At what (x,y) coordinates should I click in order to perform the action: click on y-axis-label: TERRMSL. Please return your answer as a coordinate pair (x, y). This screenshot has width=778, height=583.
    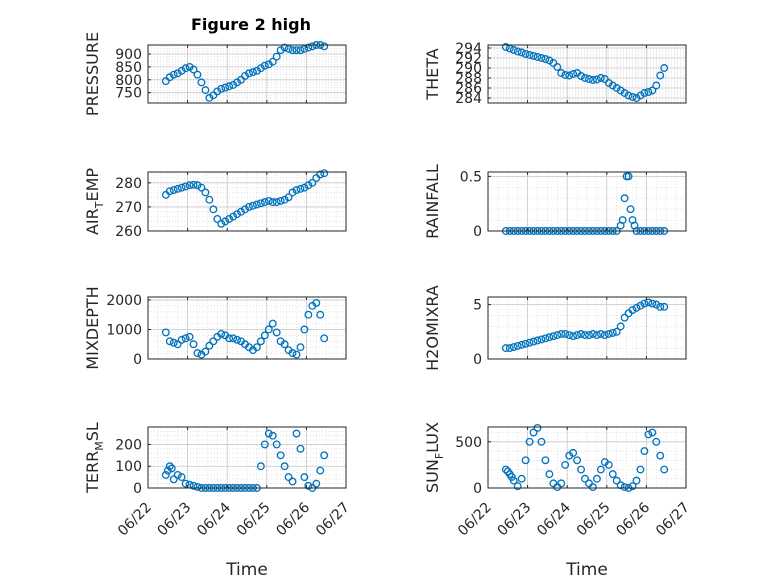
    Looking at the image, I should click on (94, 458).